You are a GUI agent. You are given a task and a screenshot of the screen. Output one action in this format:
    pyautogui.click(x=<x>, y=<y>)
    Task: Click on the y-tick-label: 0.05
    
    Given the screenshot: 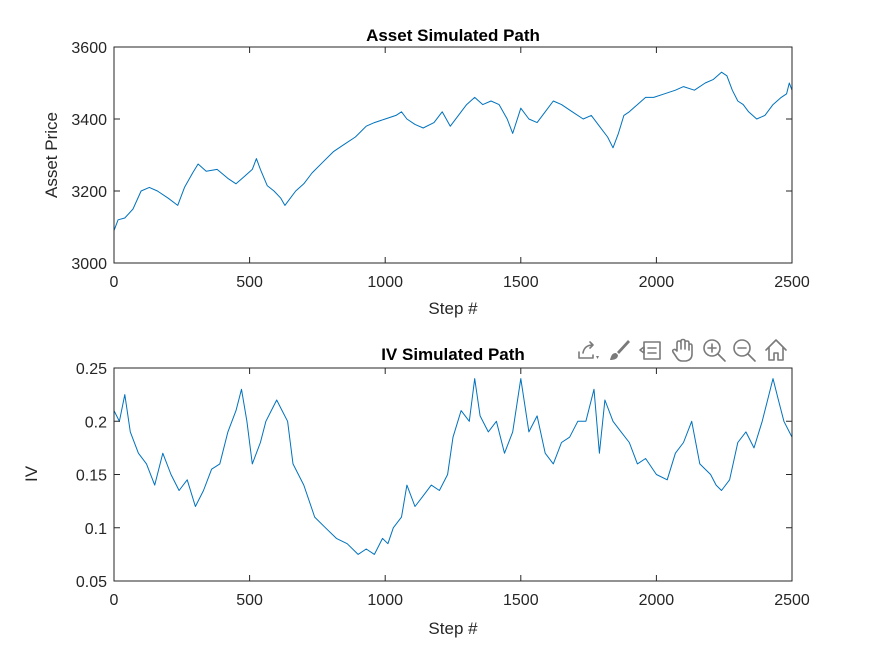 What is the action you would take?
    pyautogui.click(x=91, y=582)
    